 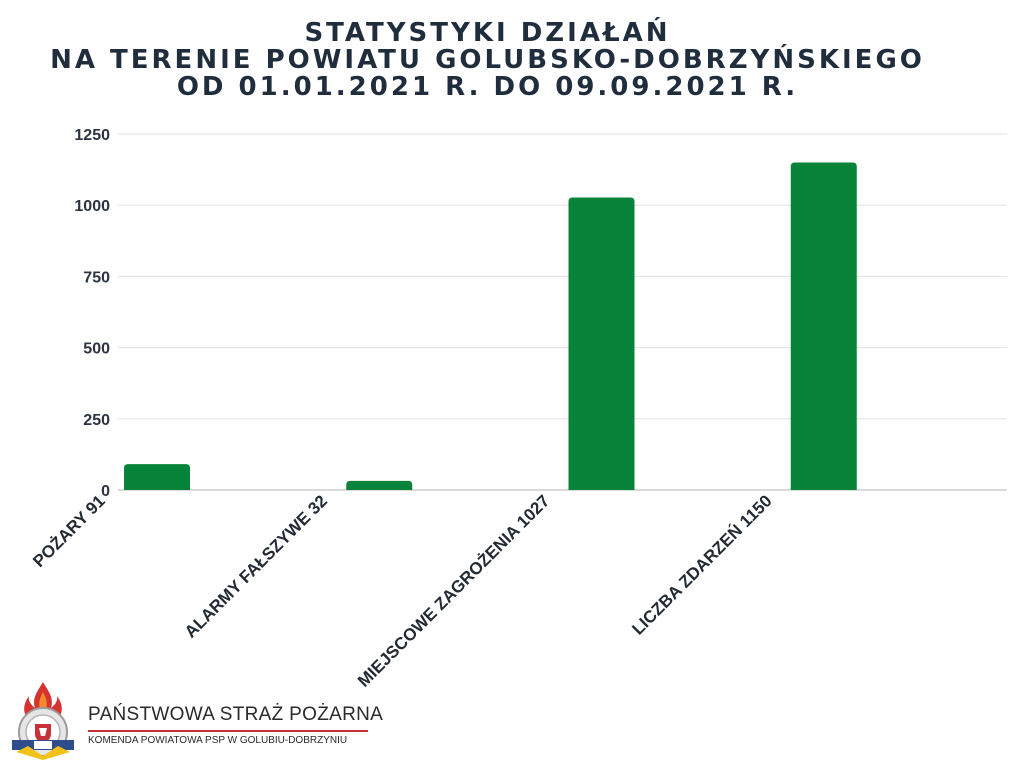 I want to click on y-tick-label: 750, so click(x=96, y=277).